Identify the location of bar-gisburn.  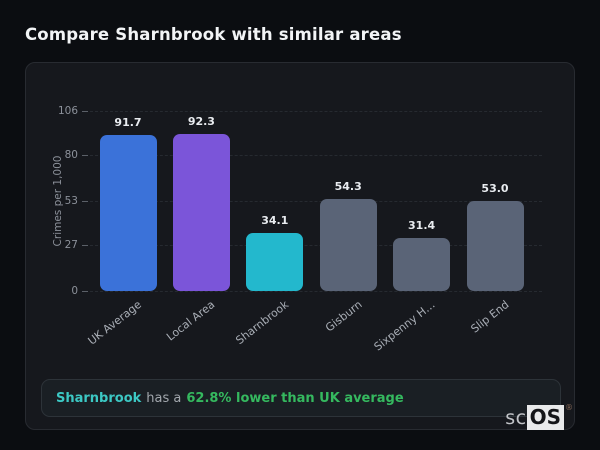
(348, 244).